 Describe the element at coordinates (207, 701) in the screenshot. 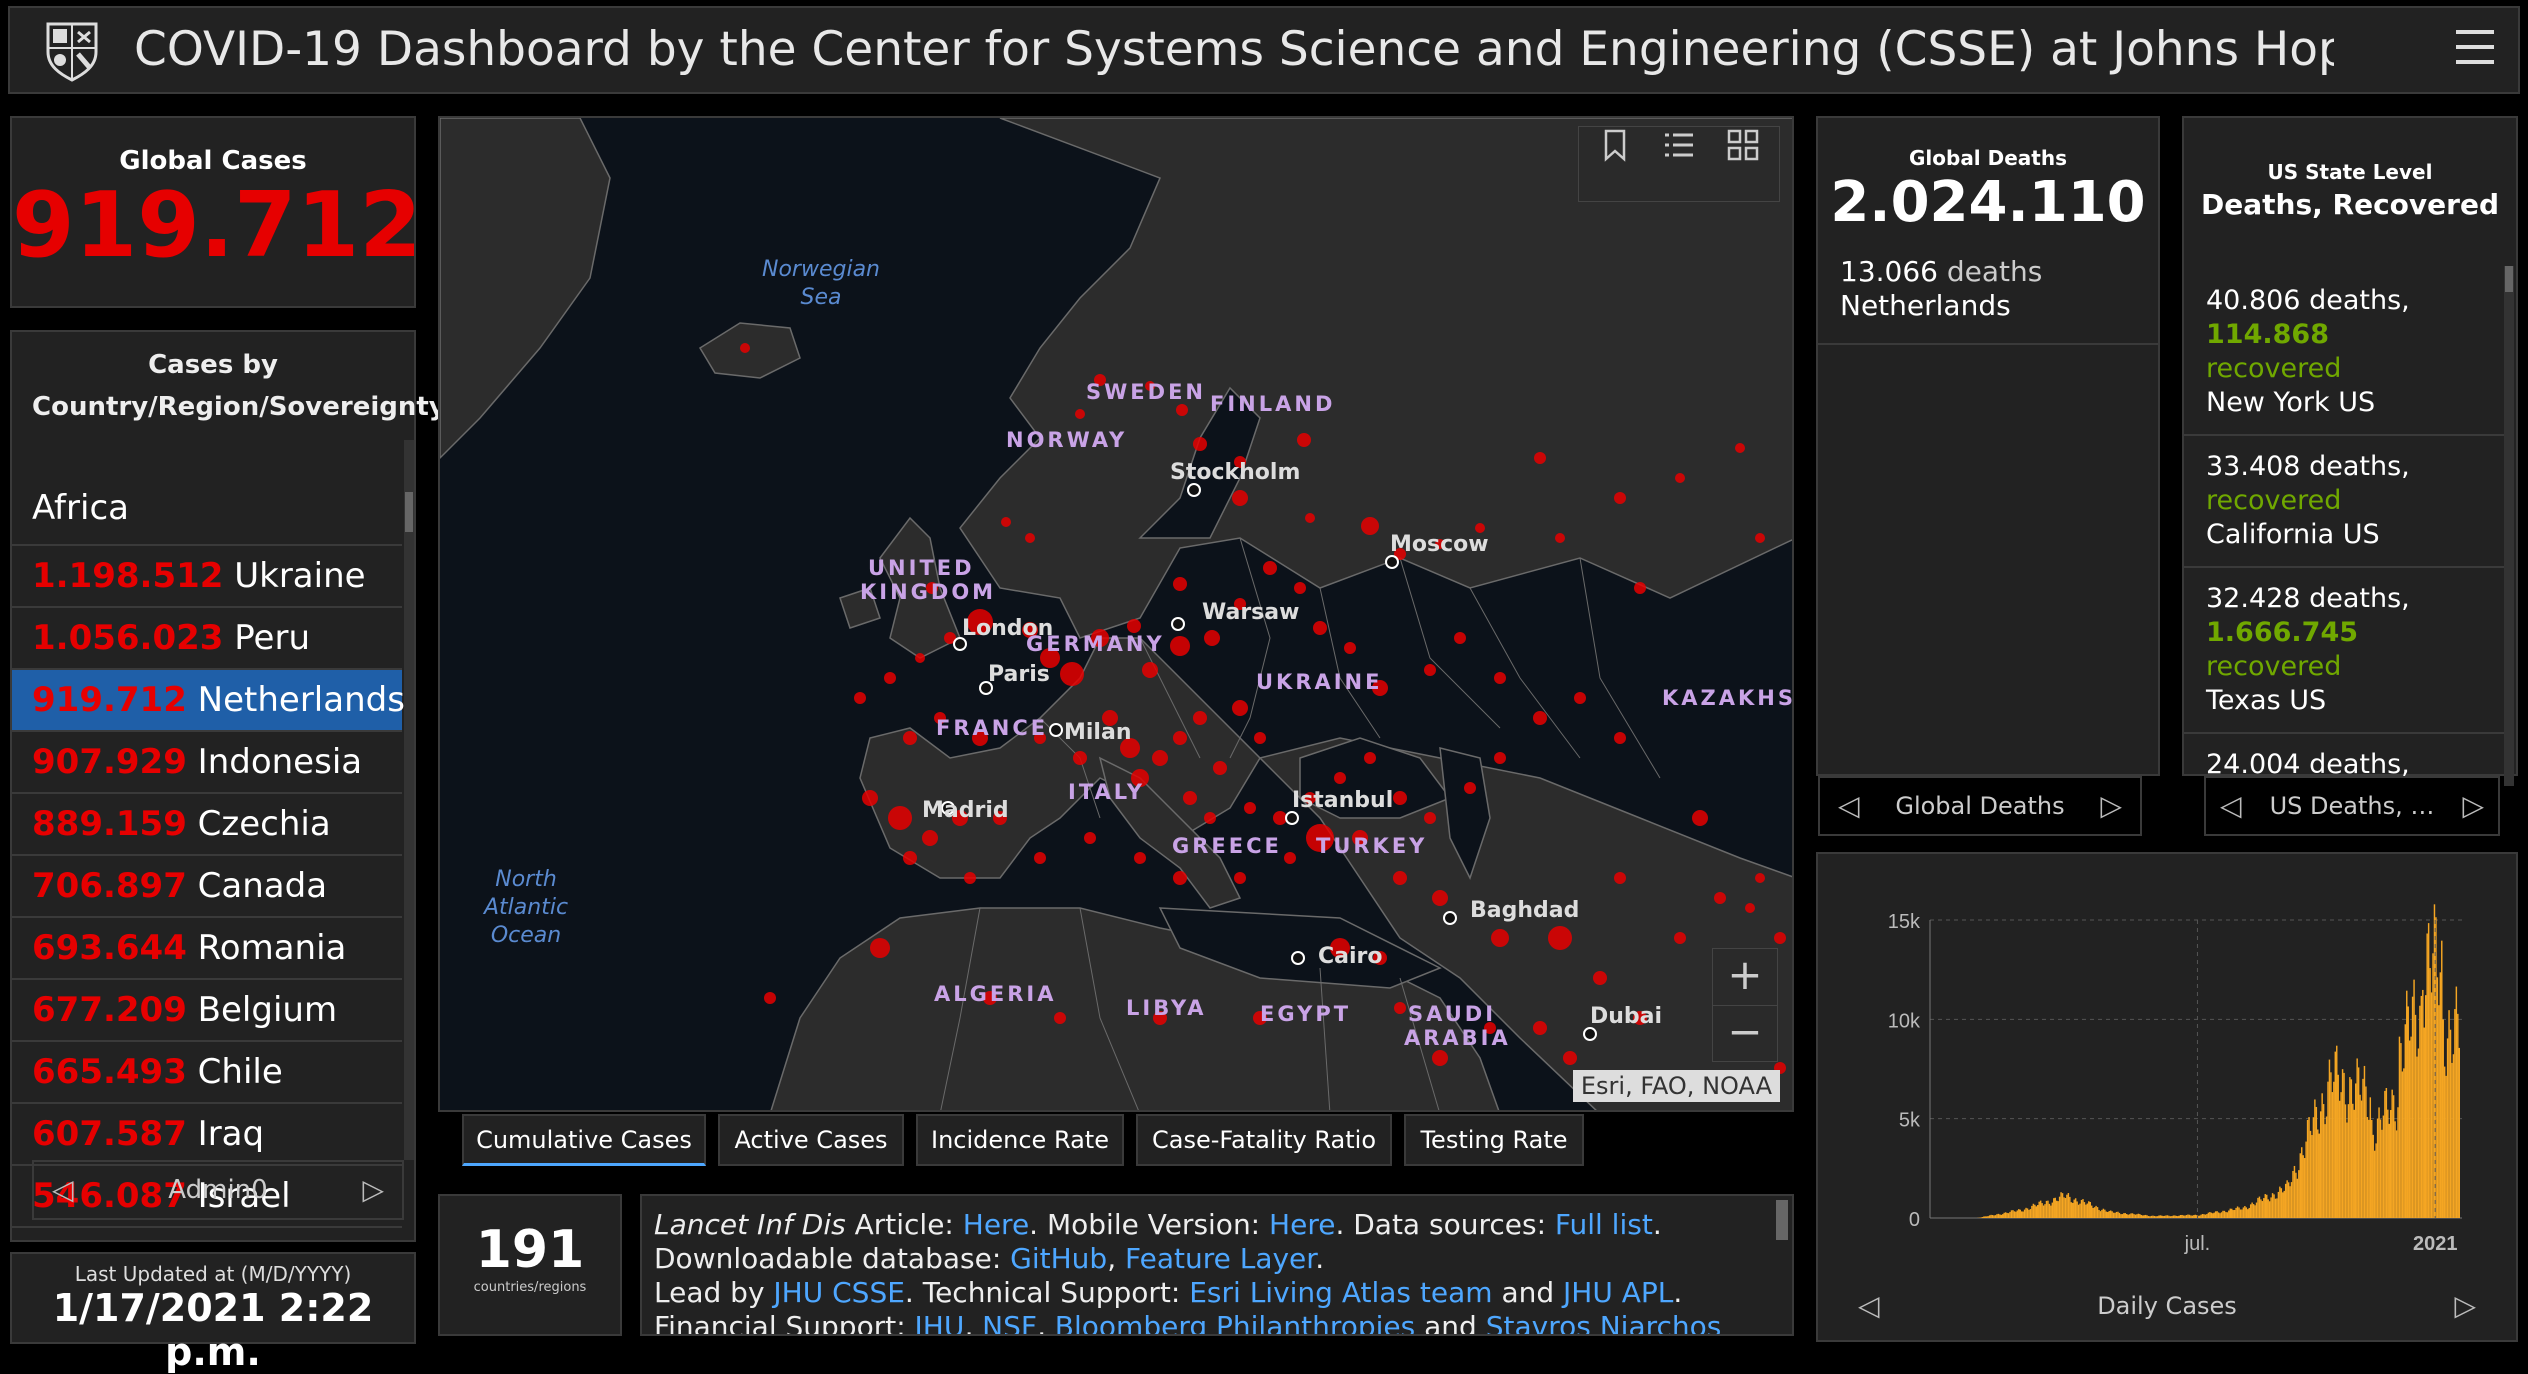

I see `list-item: 919.712 Netherlands` at that location.